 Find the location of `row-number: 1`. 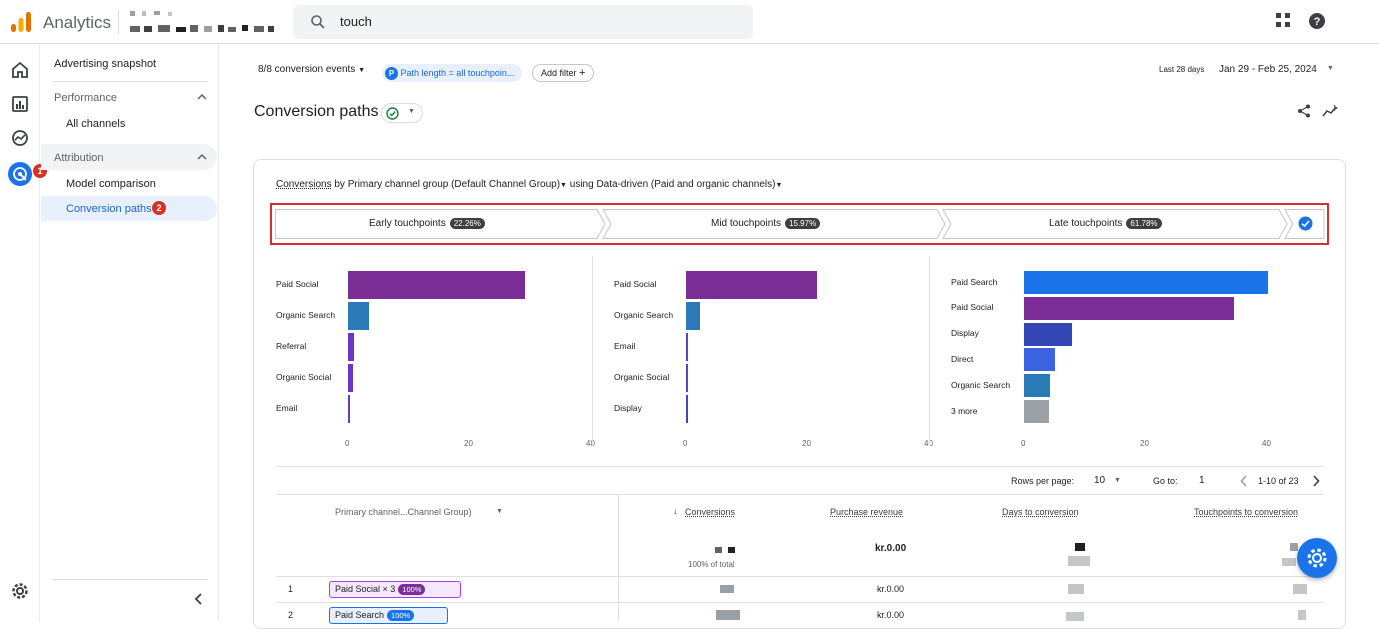

row-number: 1 is located at coordinates (291, 589).